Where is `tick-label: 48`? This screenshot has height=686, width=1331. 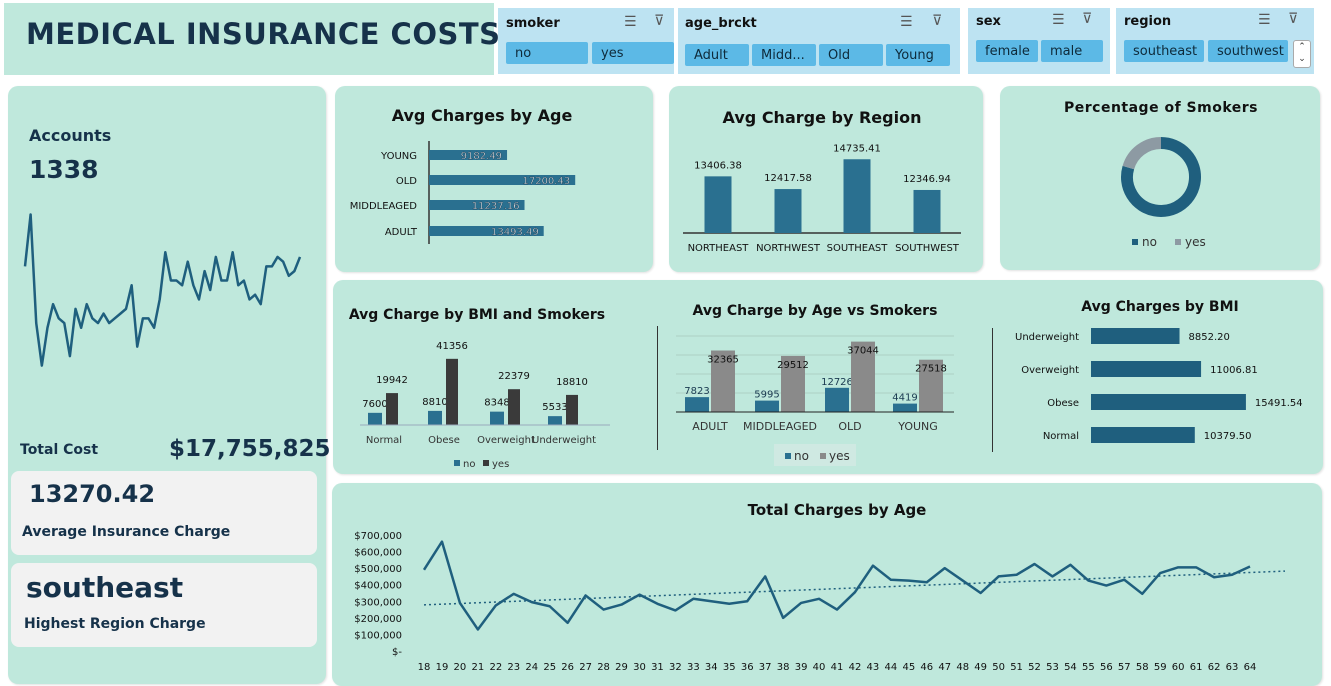 tick-label: 48 is located at coordinates (962, 667).